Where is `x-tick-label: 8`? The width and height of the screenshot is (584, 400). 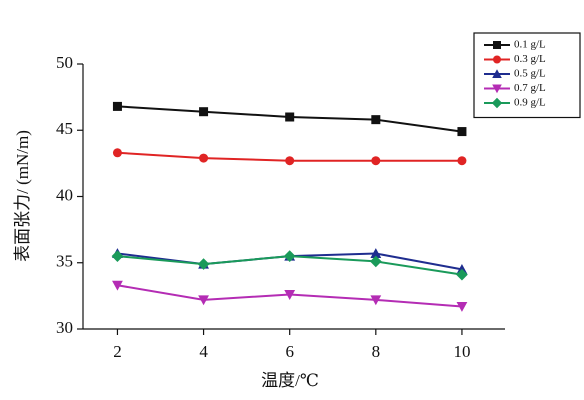
x-tick-label: 8 is located at coordinates (376, 351).